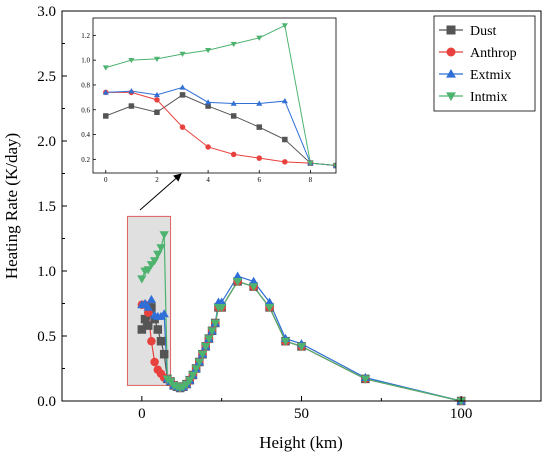 The width and height of the screenshot is (550, 459). Describe the element at coordinates (106, 180) in the screenshot. I see `inset-x-tick-label: 0` at that location.